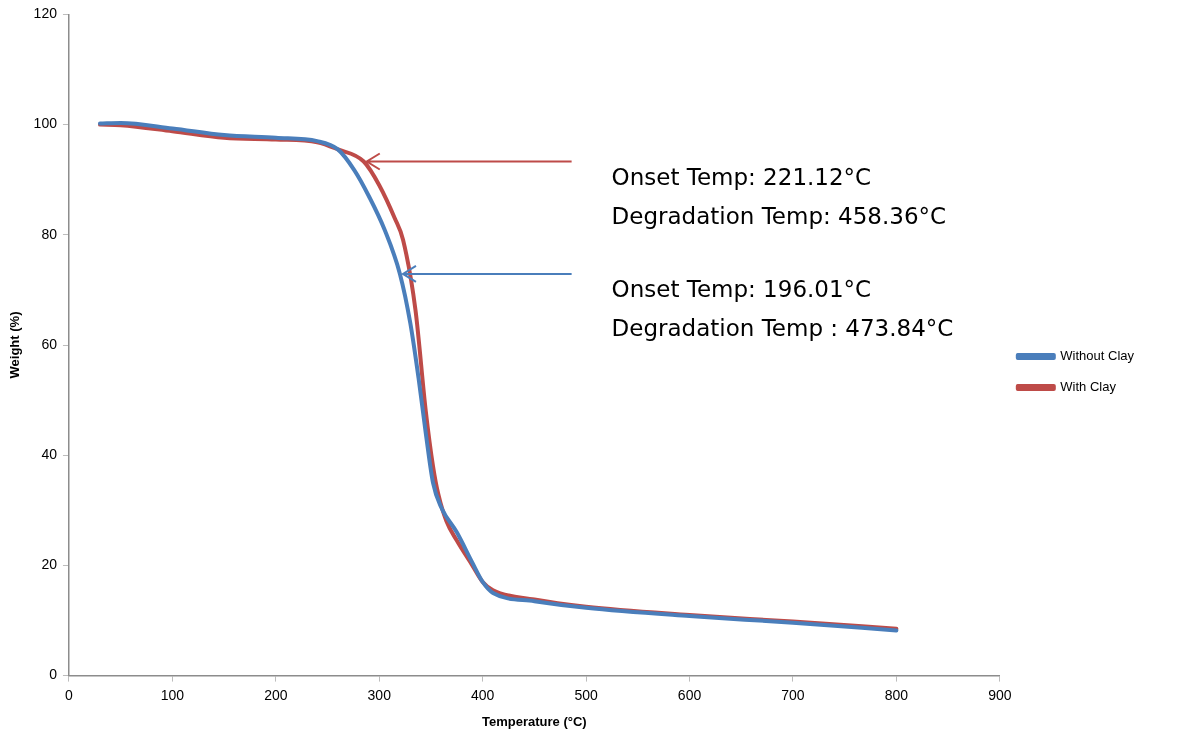 This screenshot has width=1204, height=738. I want to click on x-axis-title: Temperature (°C), so click(534, 721).